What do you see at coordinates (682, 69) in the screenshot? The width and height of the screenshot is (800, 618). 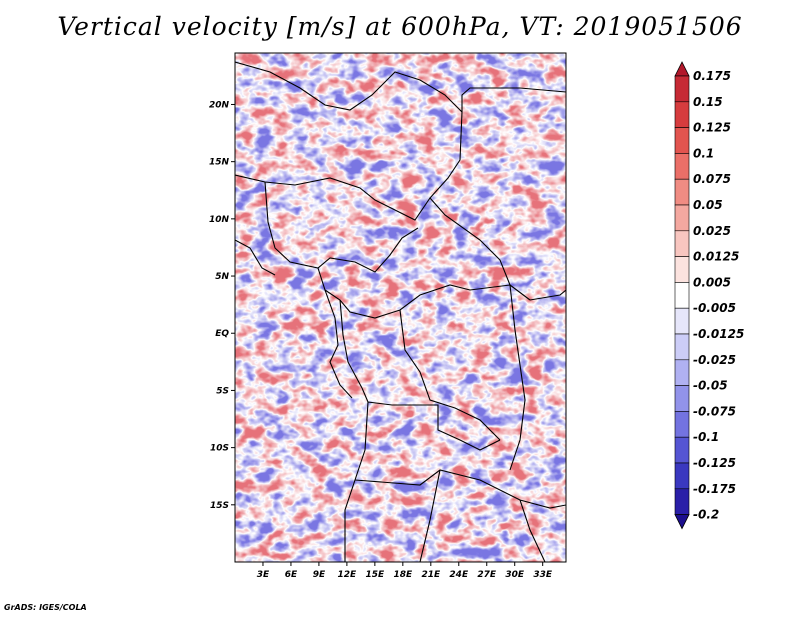 I see `colorbar-top-arrow` at bounding box center [682, 69].